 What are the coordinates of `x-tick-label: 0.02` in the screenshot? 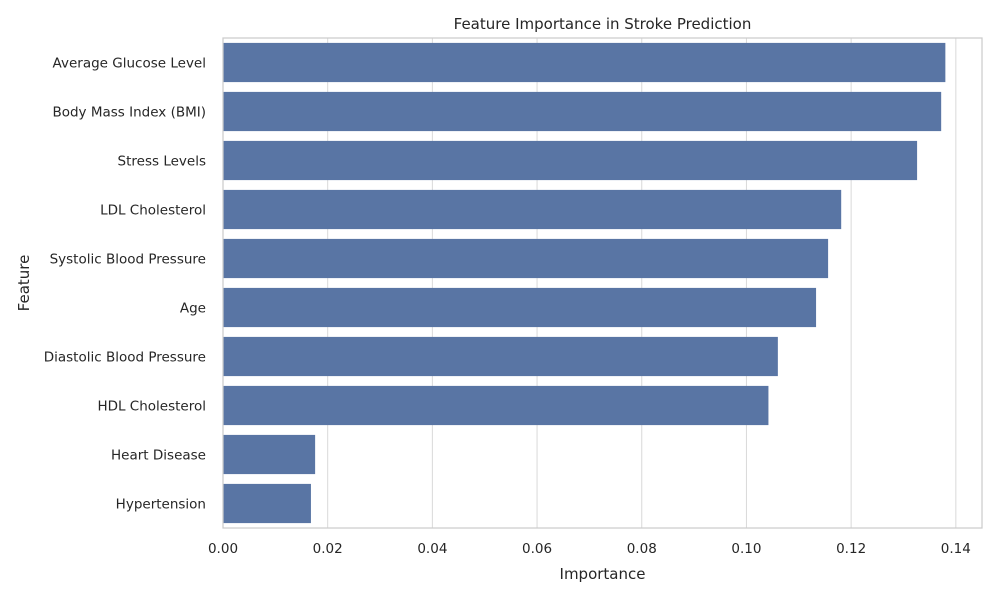 It's located at (328, 549).